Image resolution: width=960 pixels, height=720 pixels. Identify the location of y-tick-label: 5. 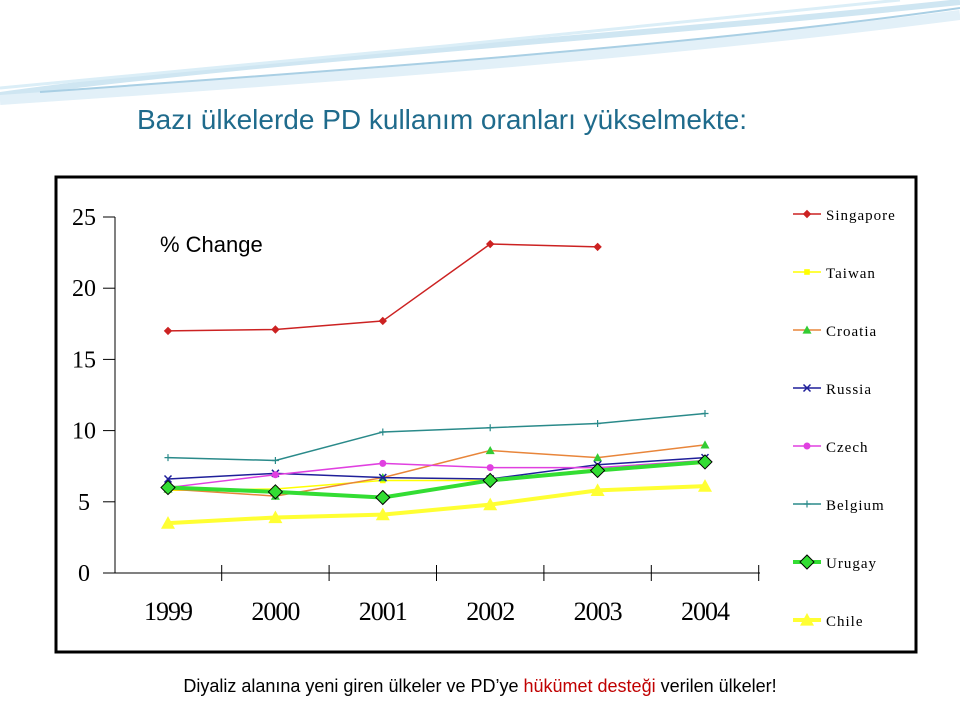
(84, 503).